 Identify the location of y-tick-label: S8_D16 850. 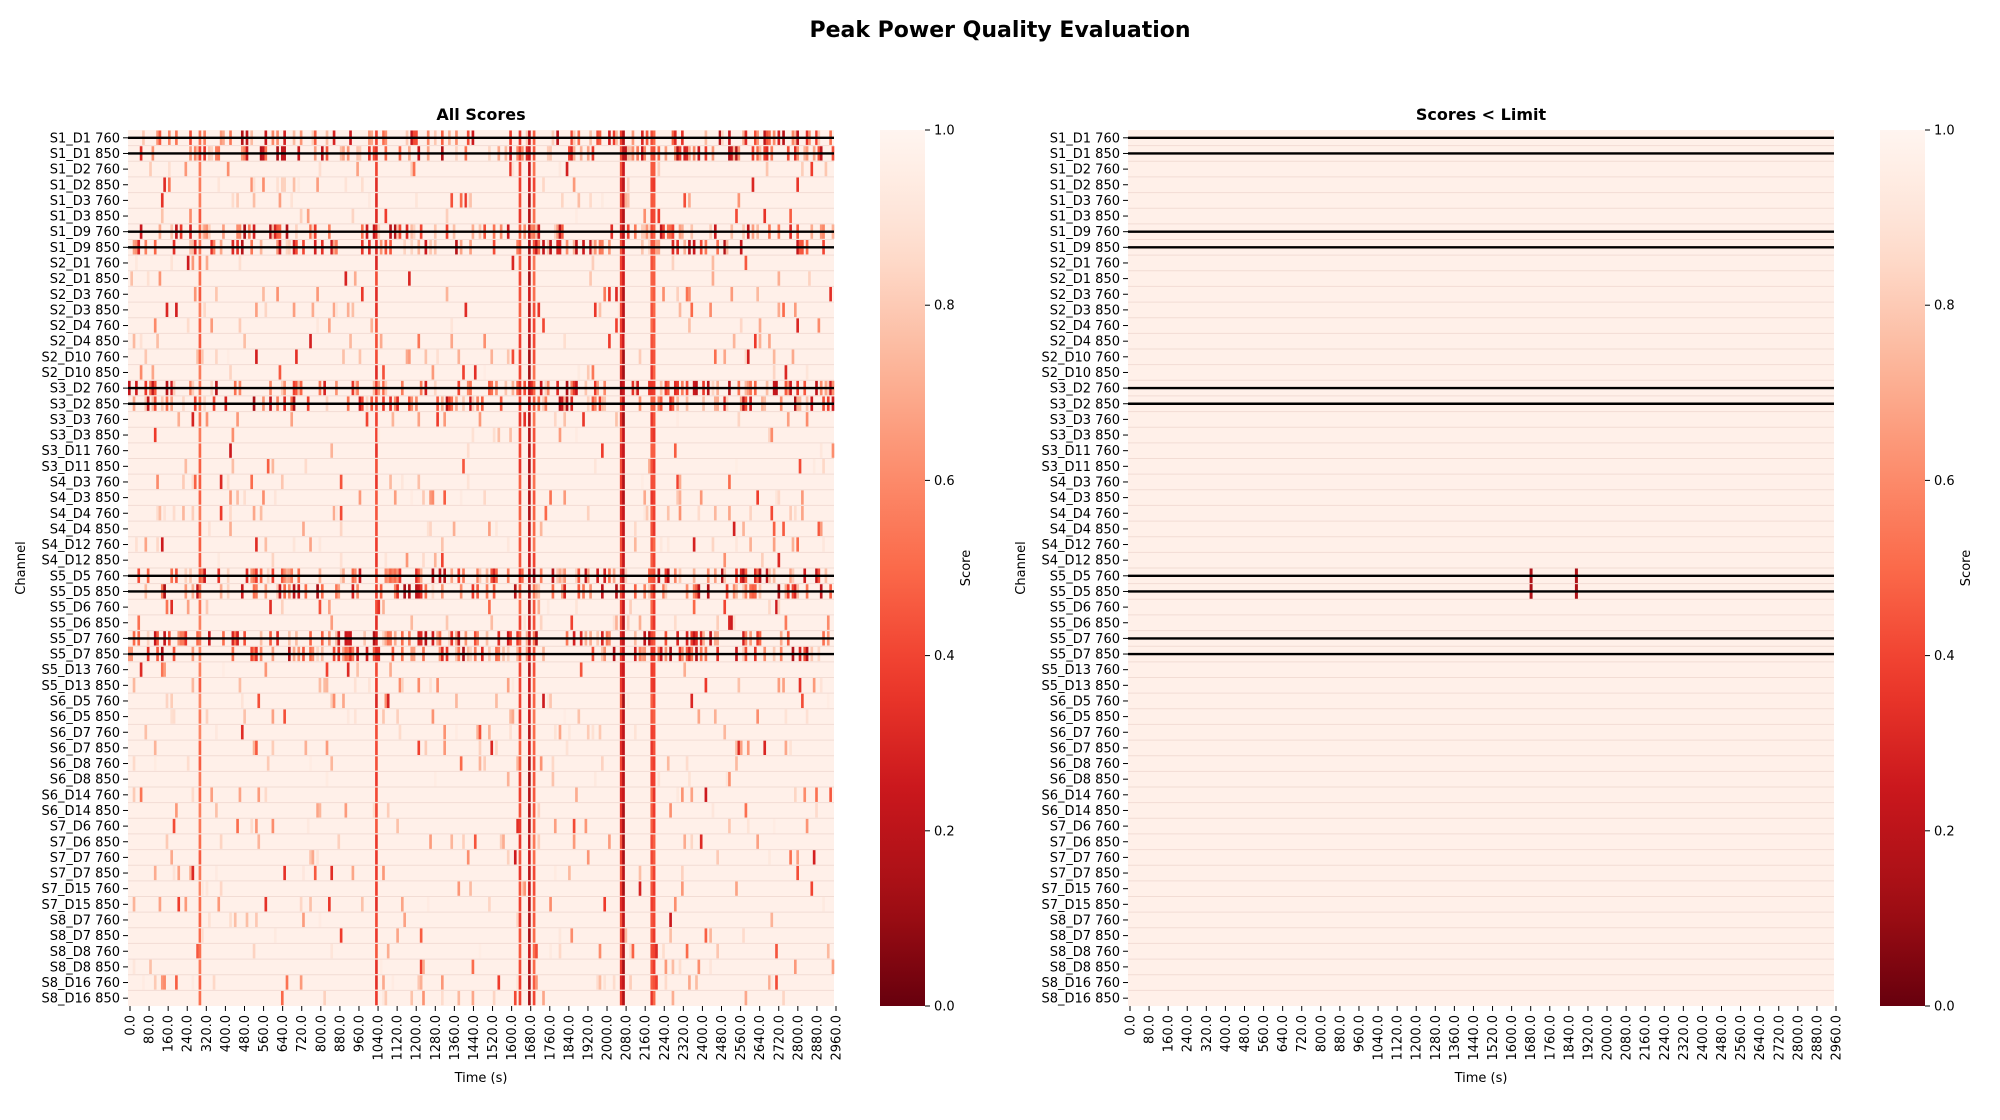
(1080, 999).